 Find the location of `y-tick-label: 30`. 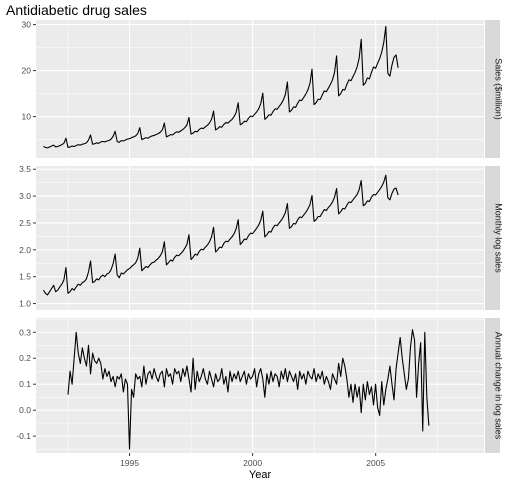

y-tick-label: 30 is located at coordinates (27, 25).